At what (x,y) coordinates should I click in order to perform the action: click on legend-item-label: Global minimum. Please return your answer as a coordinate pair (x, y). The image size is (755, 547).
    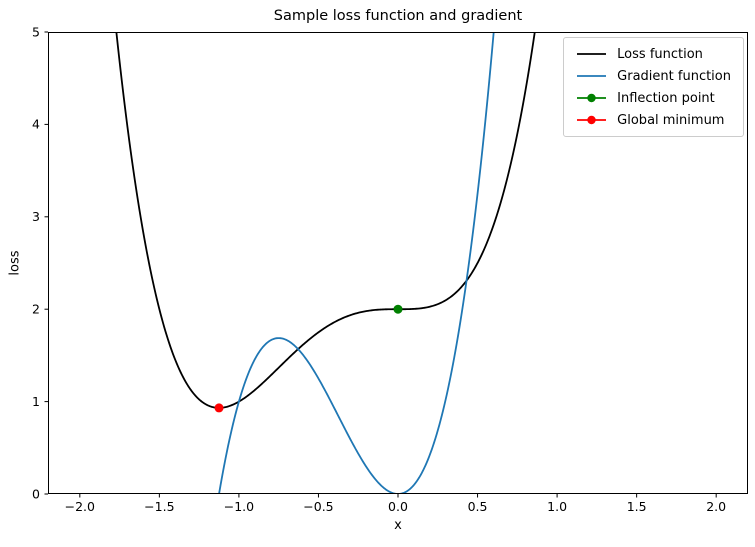
    Looking at the image, I should click on (671, 120).